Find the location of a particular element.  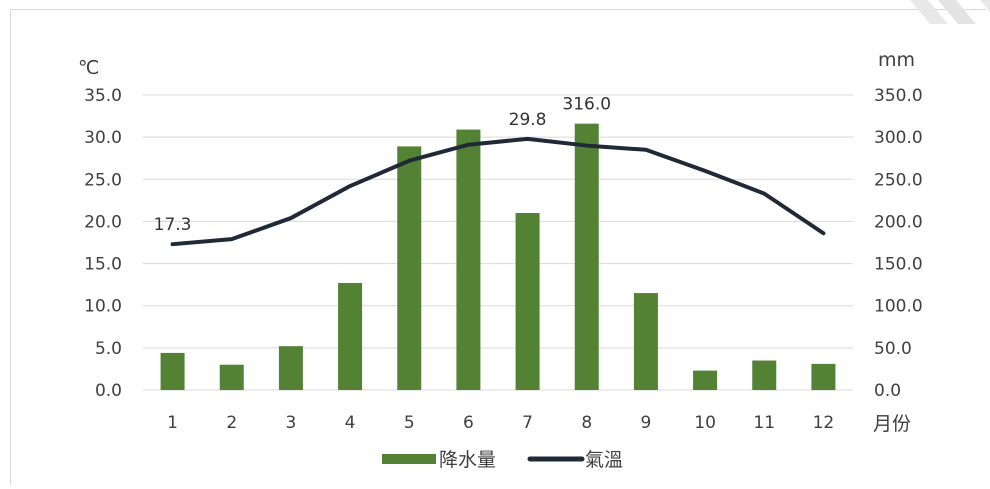

x-axis-ticks: 1 2 3 4 5 6 7 8 9 10 11 12 is located at coordinates (500, 423).